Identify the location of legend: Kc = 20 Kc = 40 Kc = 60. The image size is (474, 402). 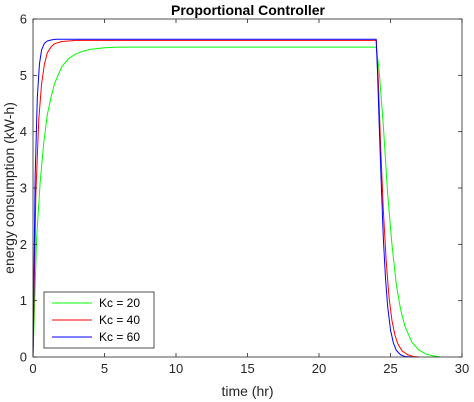
(99, 320).